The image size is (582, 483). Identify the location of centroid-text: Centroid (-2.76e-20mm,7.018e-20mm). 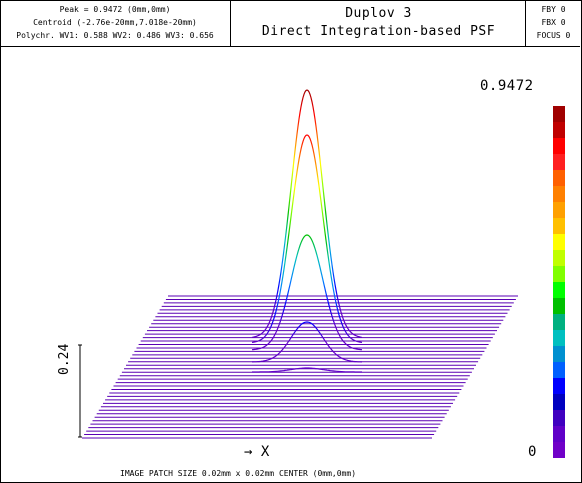
(115, 22).